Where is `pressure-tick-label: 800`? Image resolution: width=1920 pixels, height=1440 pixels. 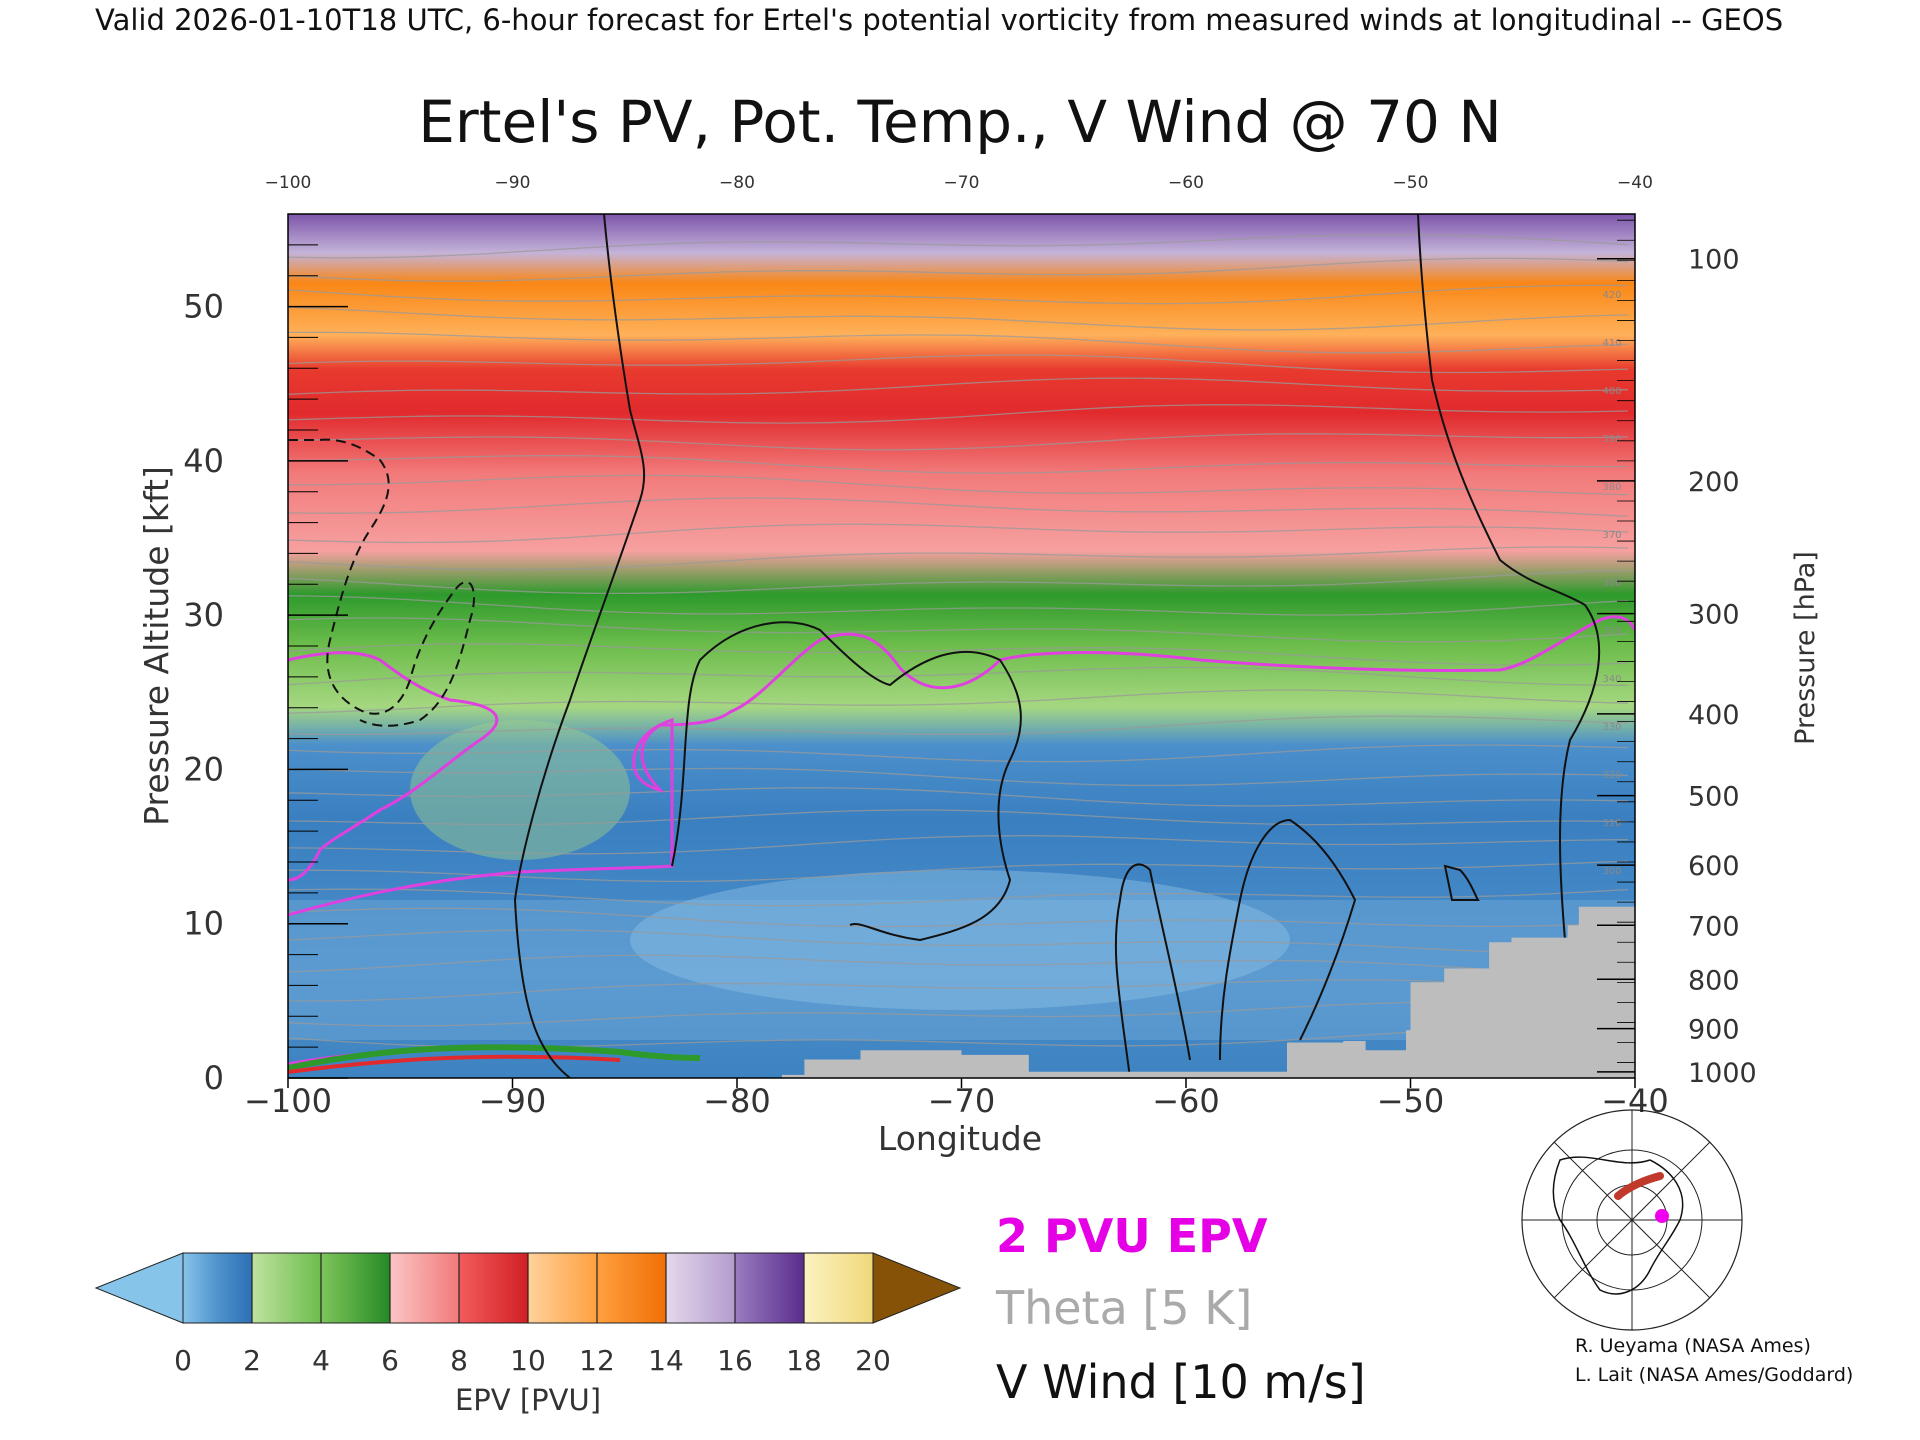
pressure-tick-label: 800 is located at coordinates (1714, 980).